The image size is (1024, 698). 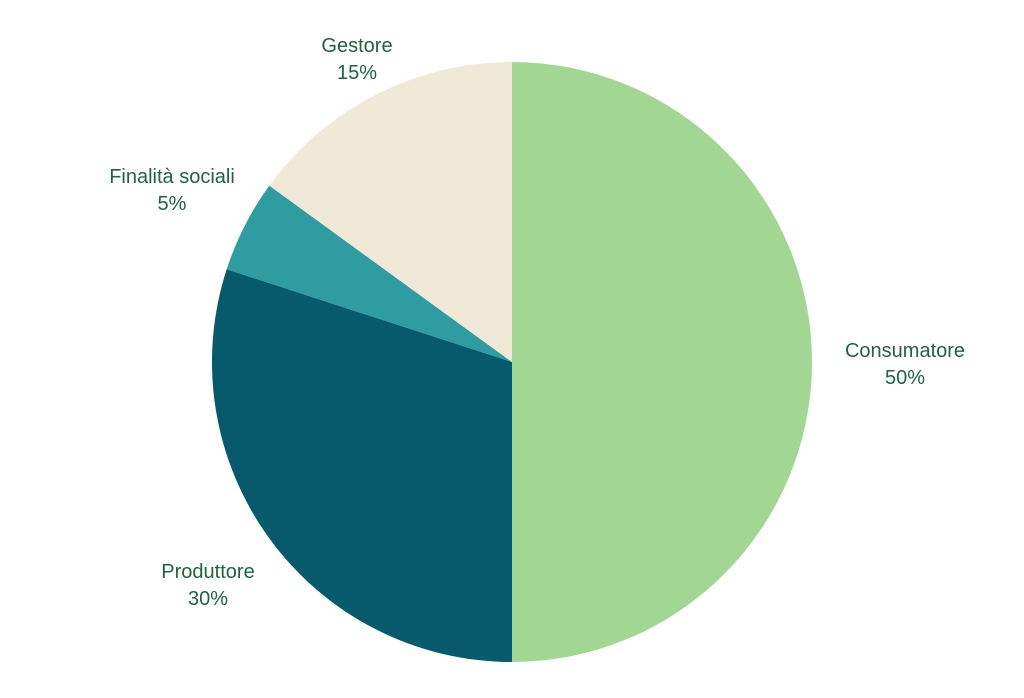 What do you see at coordinates (357, 73) in the screenshot?
I see `slice-label-value: 15%` at bounding box center [357, 73].